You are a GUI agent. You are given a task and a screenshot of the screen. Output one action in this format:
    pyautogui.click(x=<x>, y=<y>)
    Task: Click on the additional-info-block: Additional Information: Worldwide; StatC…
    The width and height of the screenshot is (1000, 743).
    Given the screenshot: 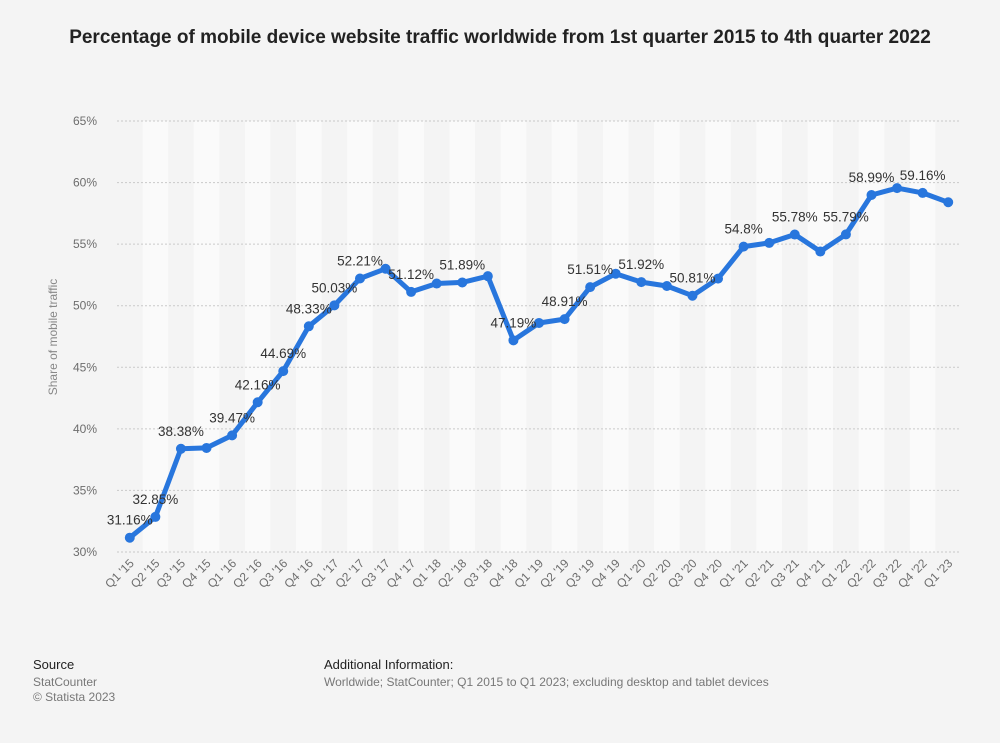 What is the action you would take?
    pyautogui.click(x=546, y=673)
    